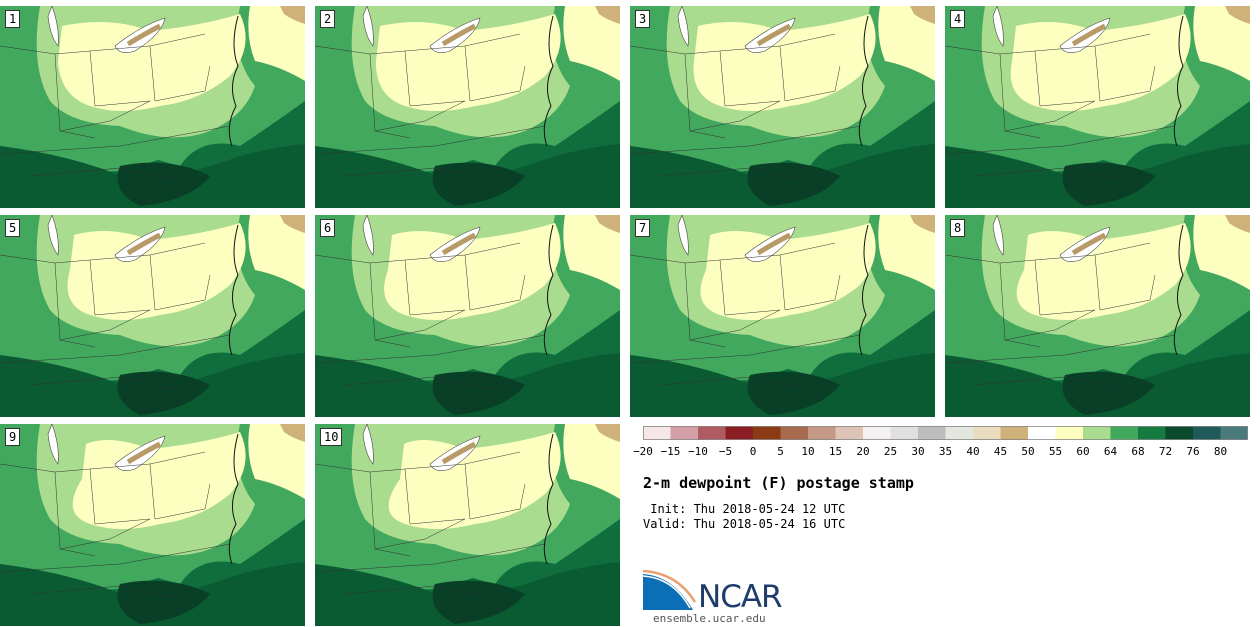 The width and height of the screenshot is (1260, 627). What do you see at coordinates (328, 228) in the screenshot?
I see `member-number-label: 6` at bounding box center [328, 228].